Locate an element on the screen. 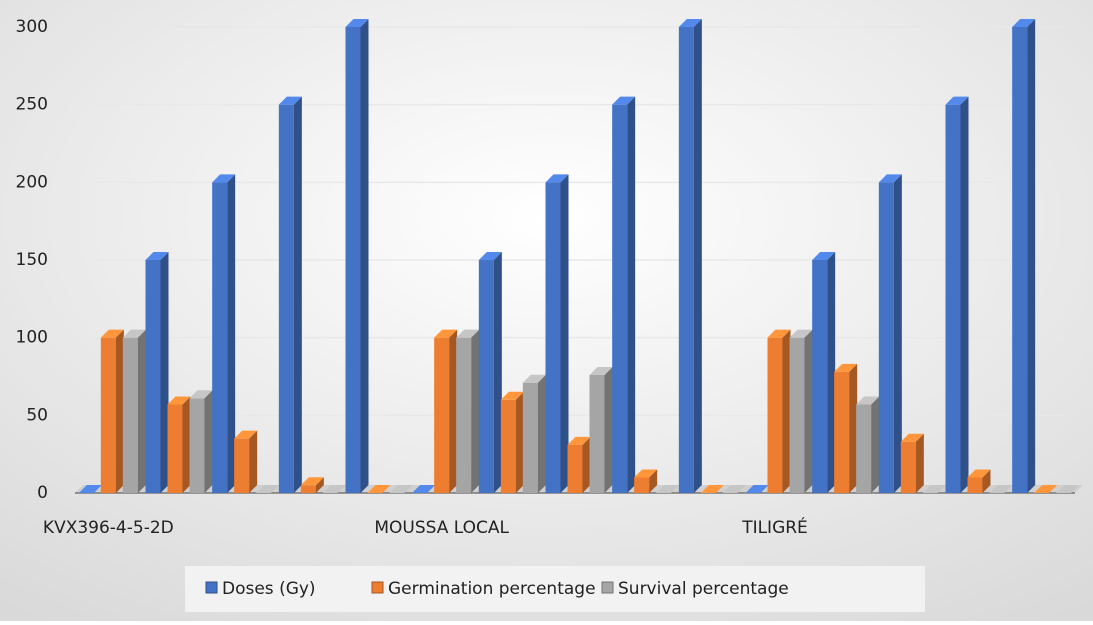 This screenshot has width=1093, height=625. y-tick-label: 0 is located at coordinates (42, 493).